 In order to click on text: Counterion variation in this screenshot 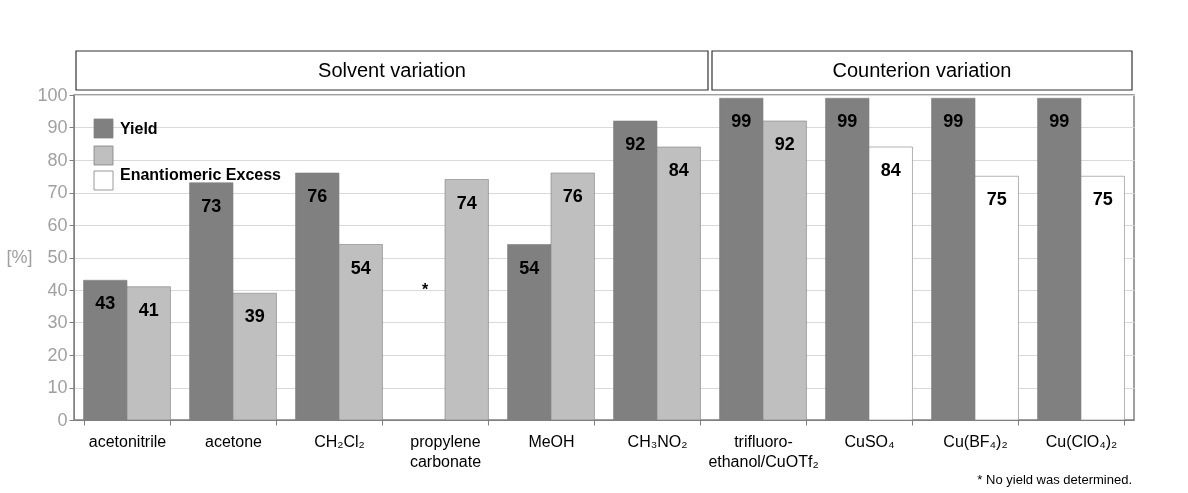, I will do `click(922, 70)`.